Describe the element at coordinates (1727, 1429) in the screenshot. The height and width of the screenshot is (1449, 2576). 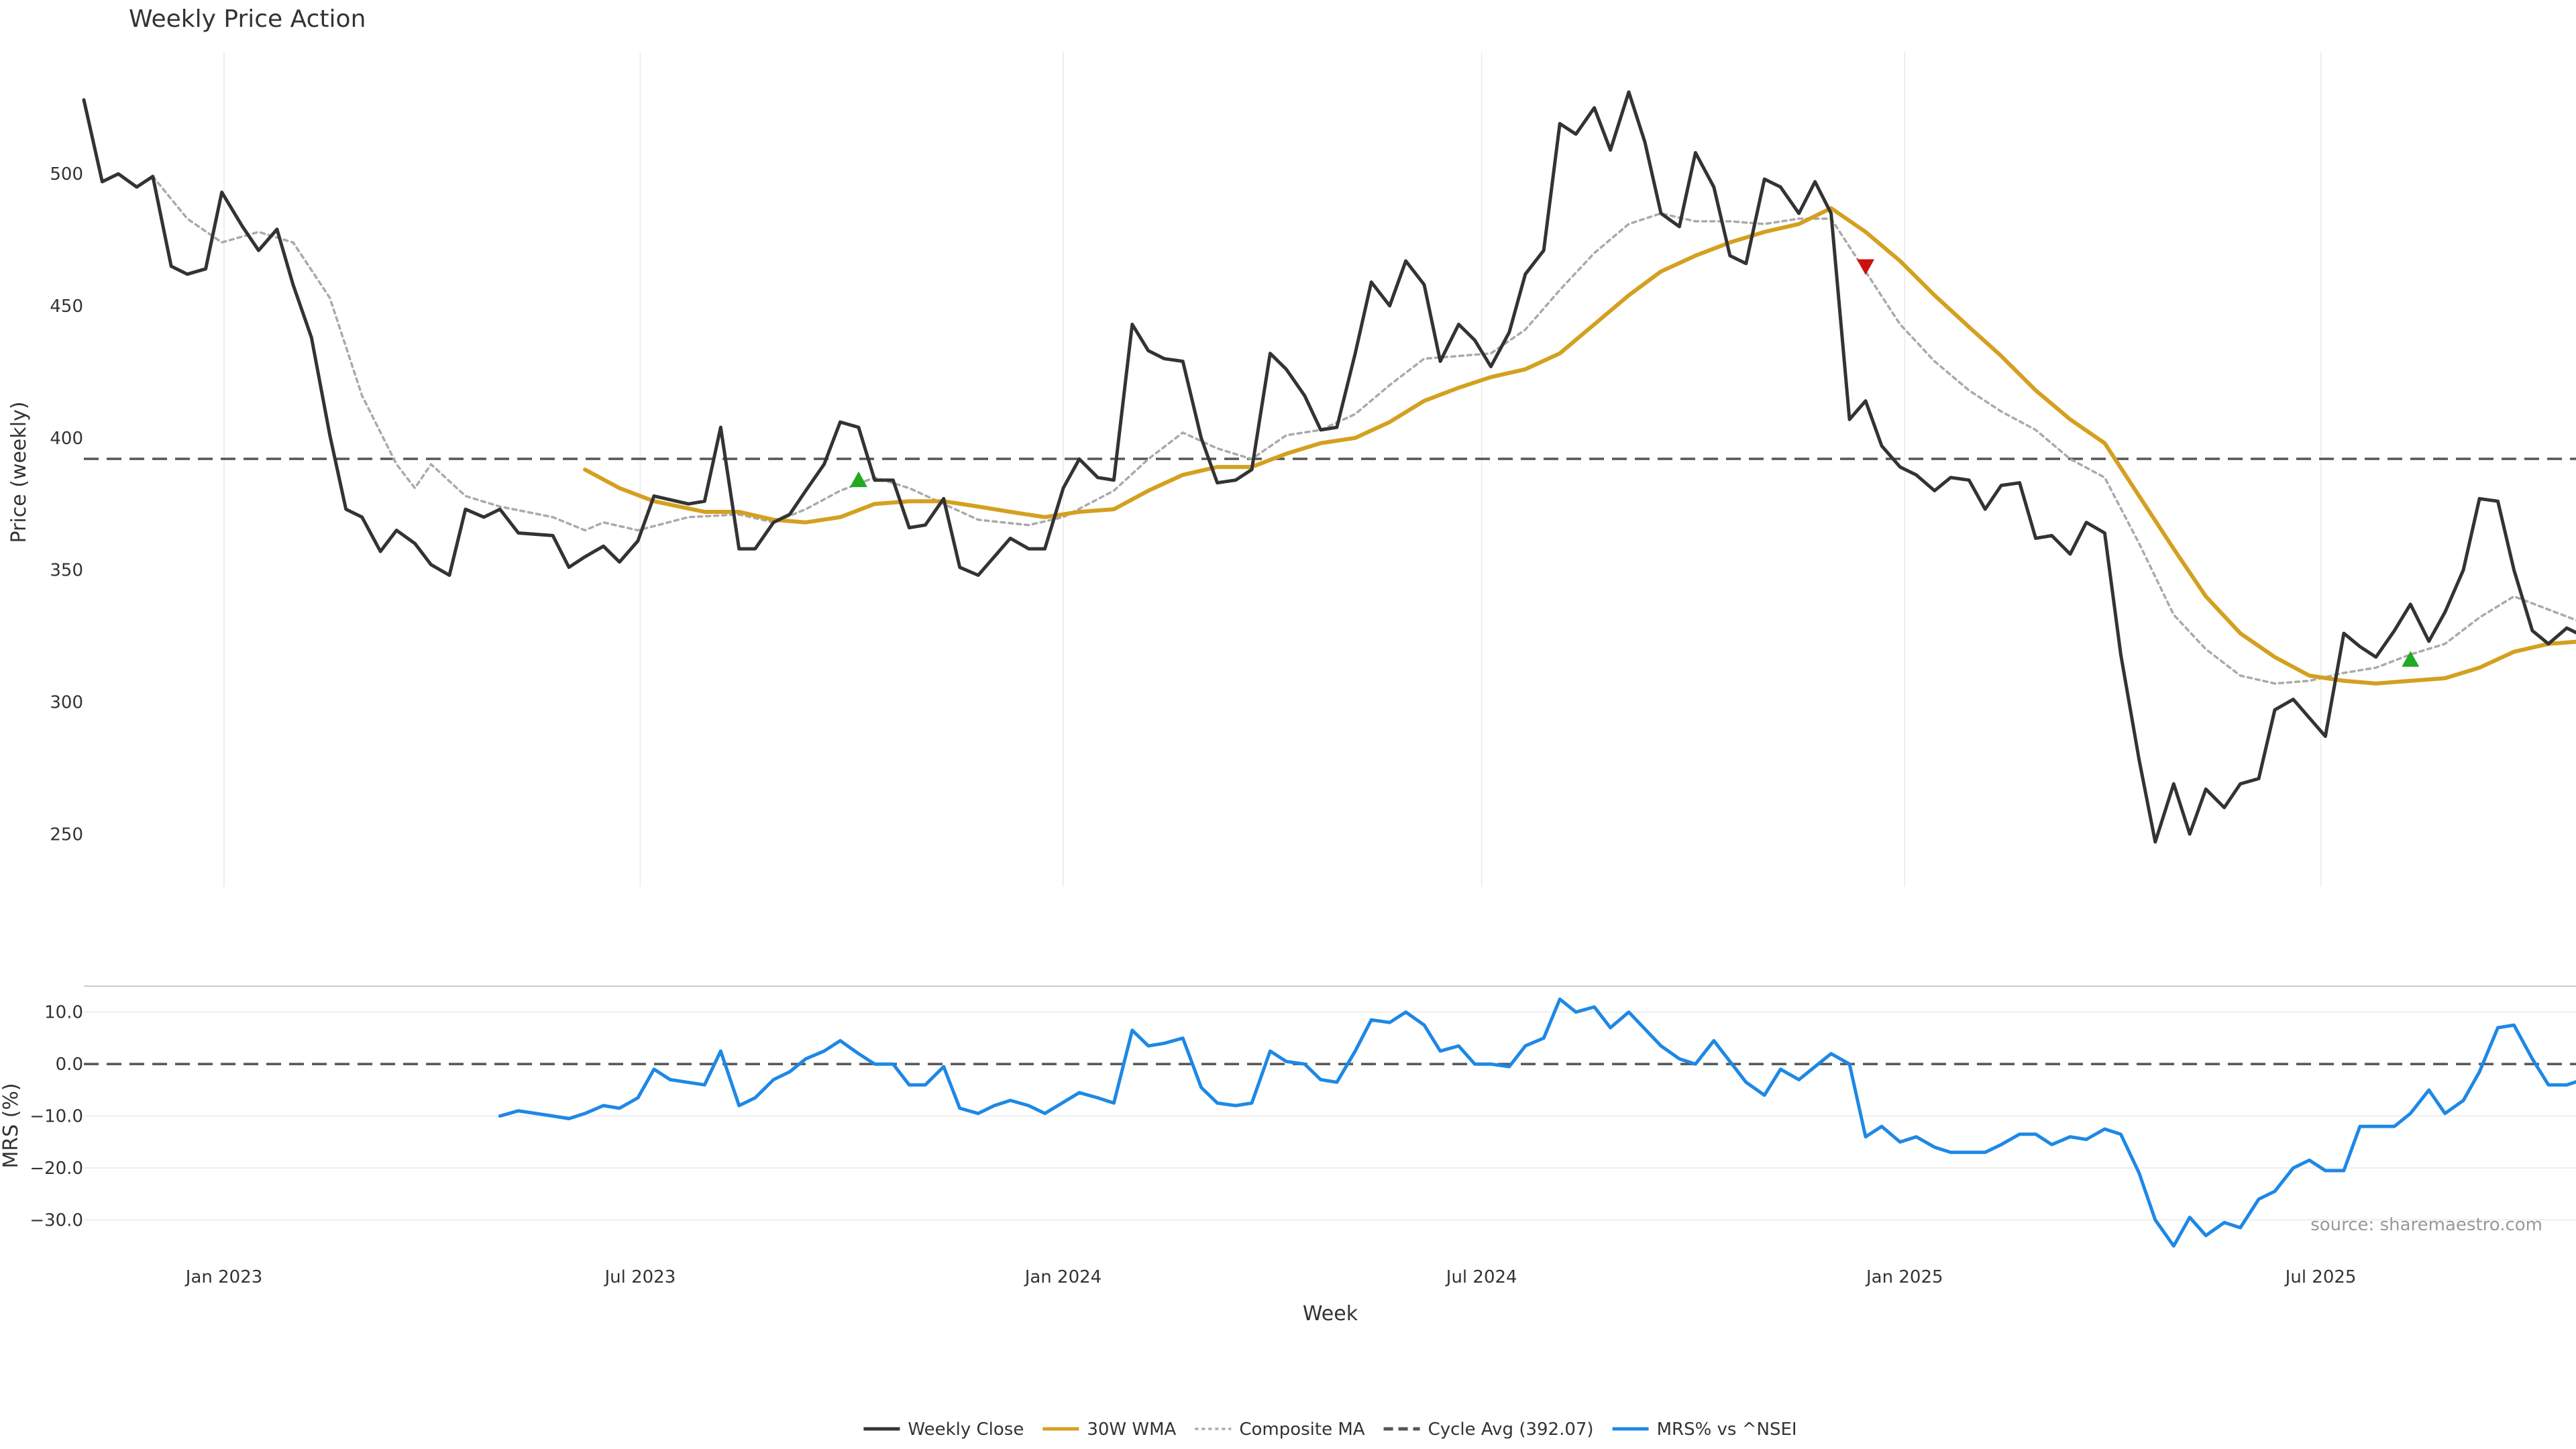
I see `legend-label: MRS% vs ^NSEI` at that location.